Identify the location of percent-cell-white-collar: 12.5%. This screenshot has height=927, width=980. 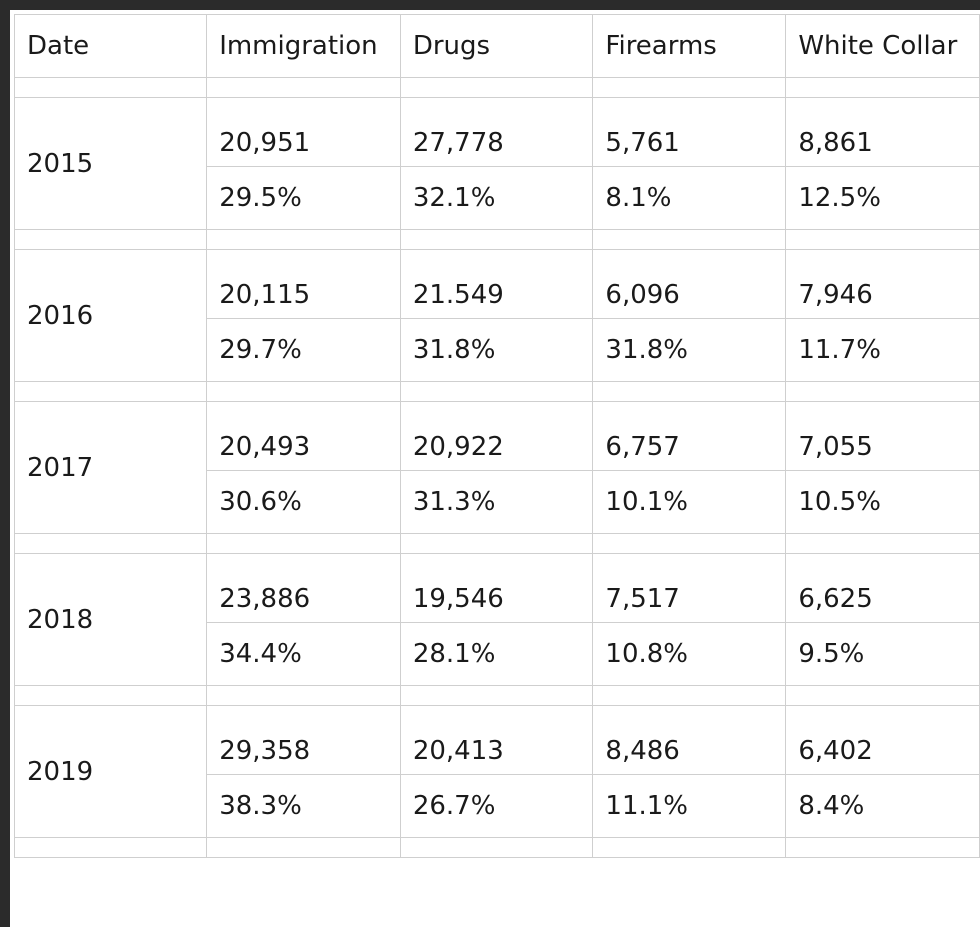
(882, 198).